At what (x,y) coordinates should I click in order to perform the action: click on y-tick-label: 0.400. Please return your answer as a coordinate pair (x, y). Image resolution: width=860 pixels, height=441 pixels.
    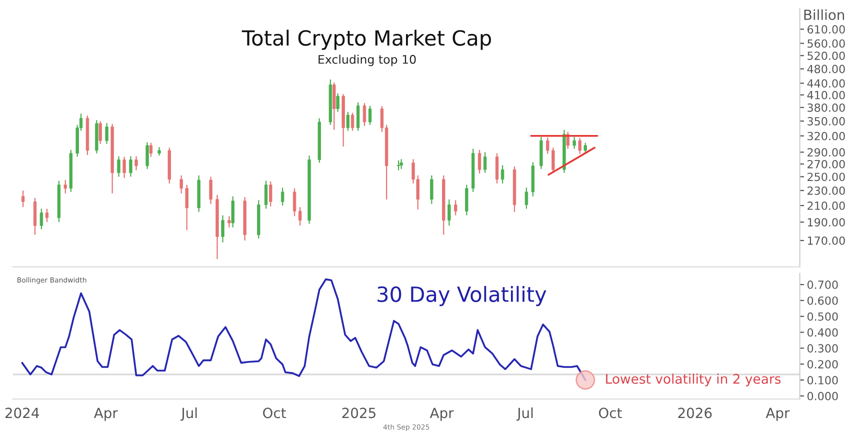
    Looking at the image, I should click on (822, 332).